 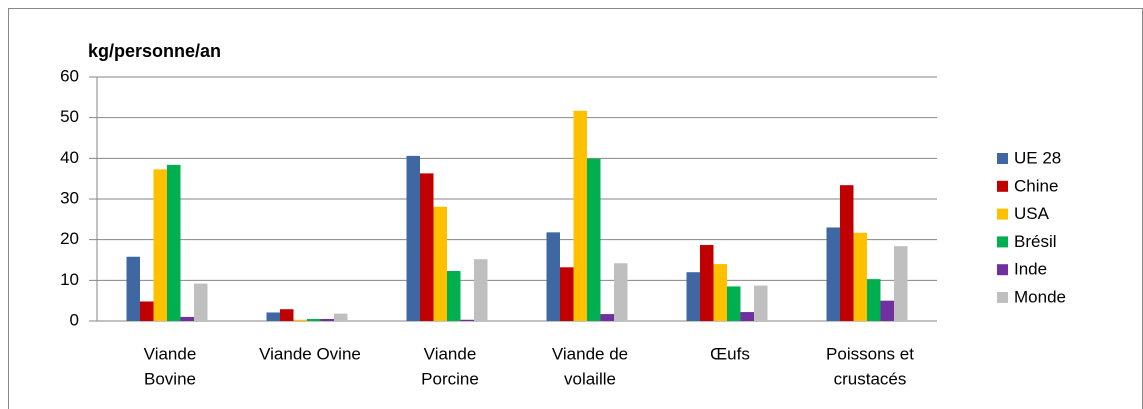 What do you see at coordinates (74, 319) in the screenshot?
I see `y-tick-label: 0` at bounding box center [74, 319].